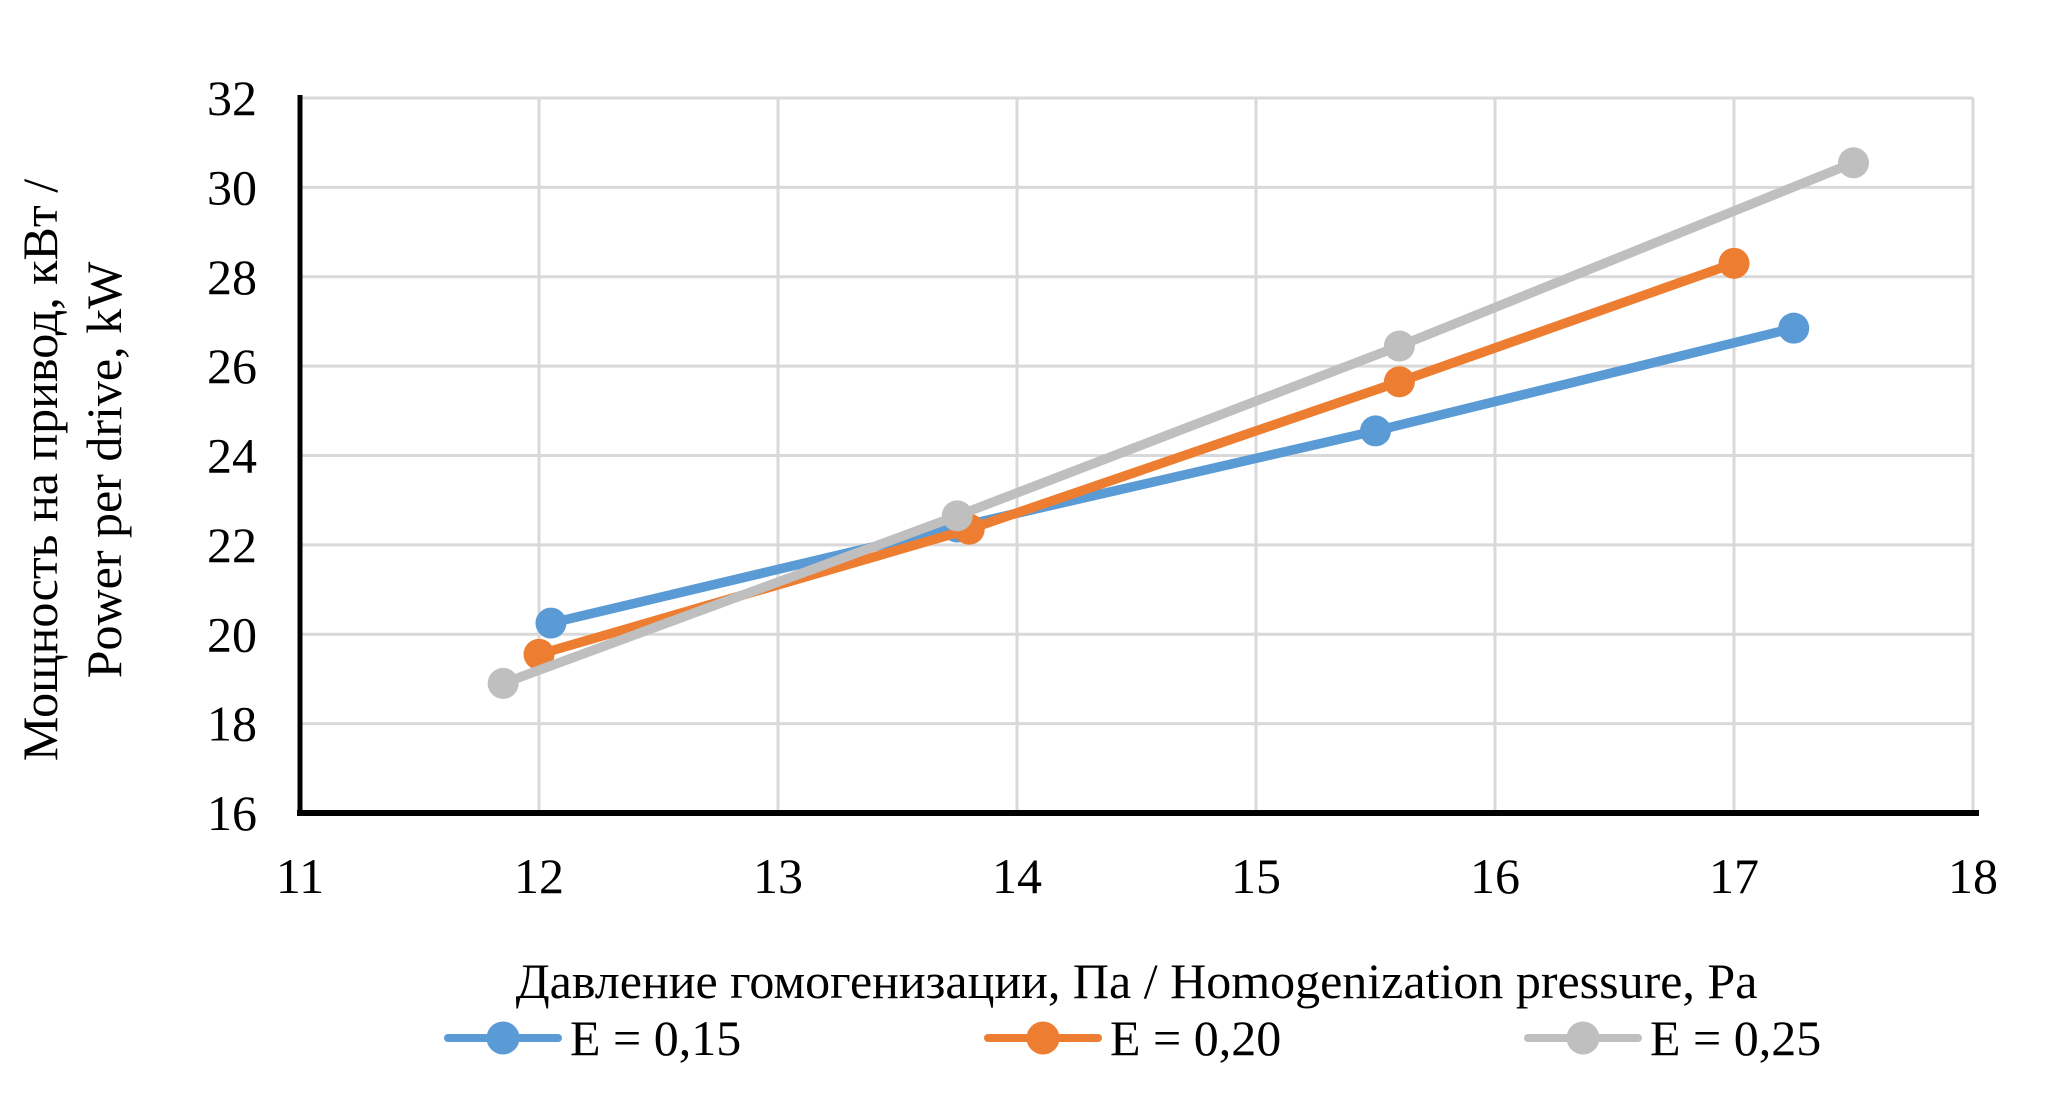  What do you see at coordinates (539, 876) in the screenshot?
I see `x-tick-label: 12` at bounding box center [539, 876].